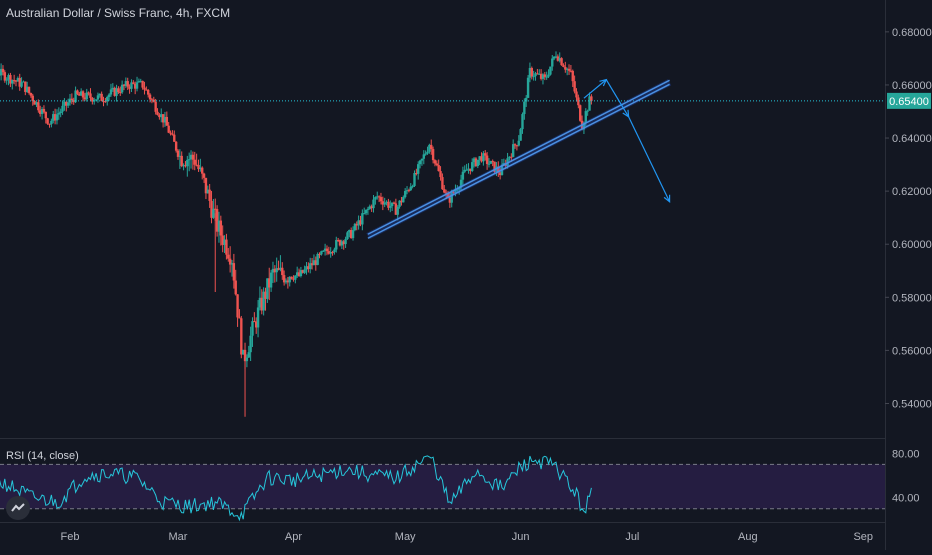 The width and height of the screenshot is (932, 555). What do you see at coordinates (912, 298) in the screenshot?
I see `price-tick-label: 0.58000` at bounding box center [912, 298].